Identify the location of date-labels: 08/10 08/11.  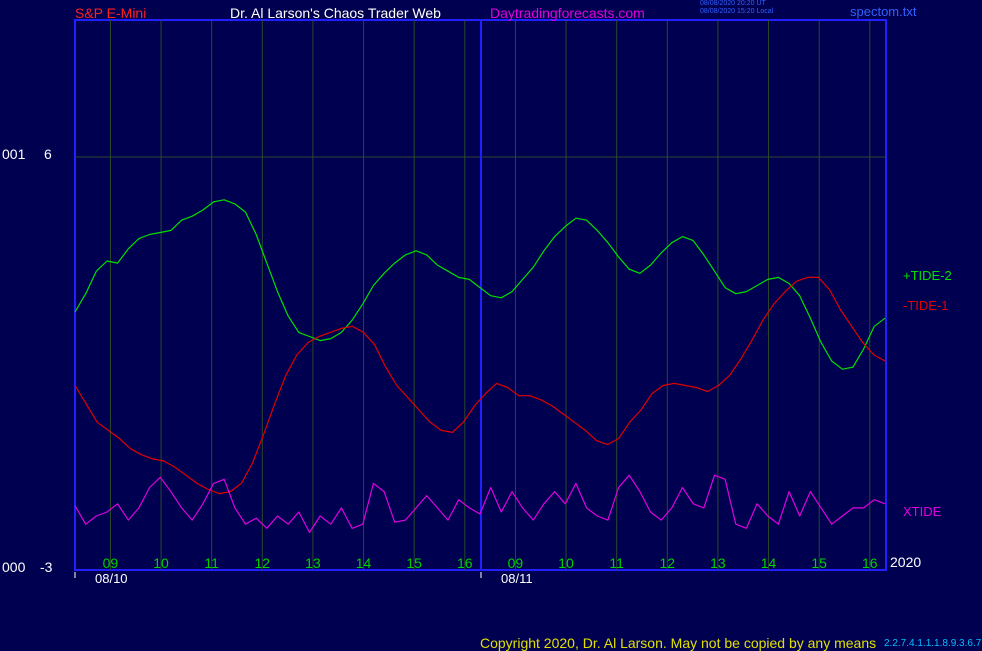
(303, 578).